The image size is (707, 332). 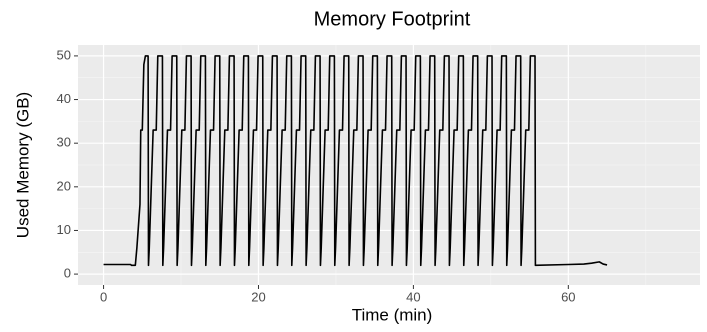 I want to click on y-tick-label: 50, so click(x=64, y=54).